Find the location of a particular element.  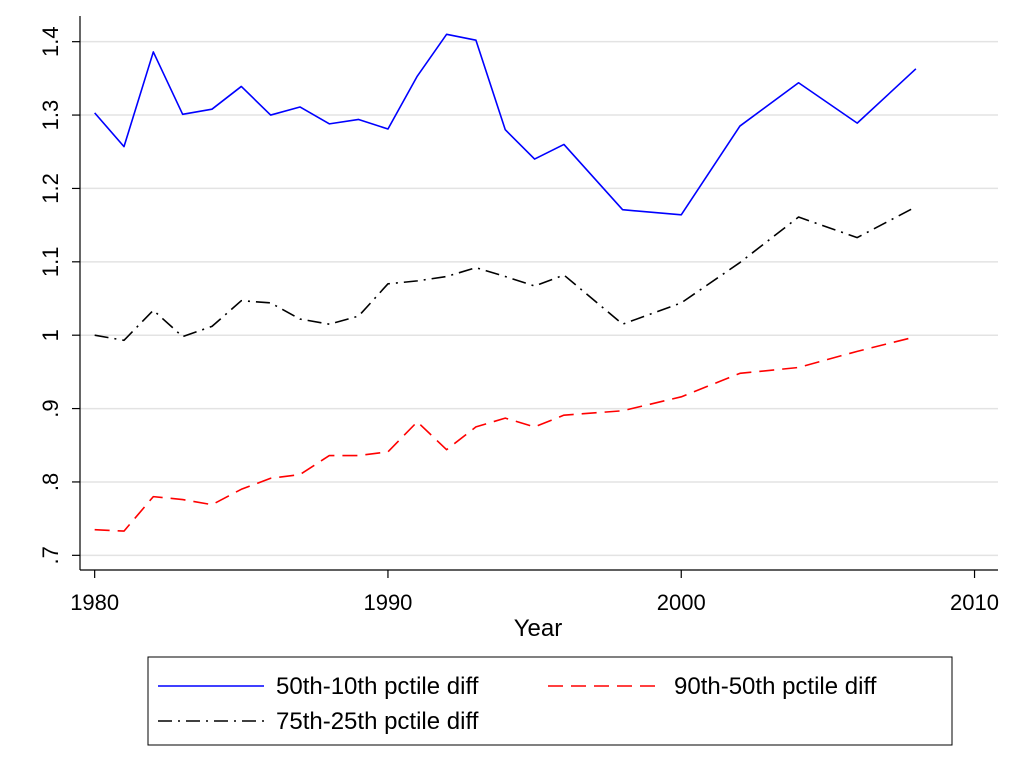

legend-label-2: 75th-25th pctile diff is located at coordinates (377, 721).